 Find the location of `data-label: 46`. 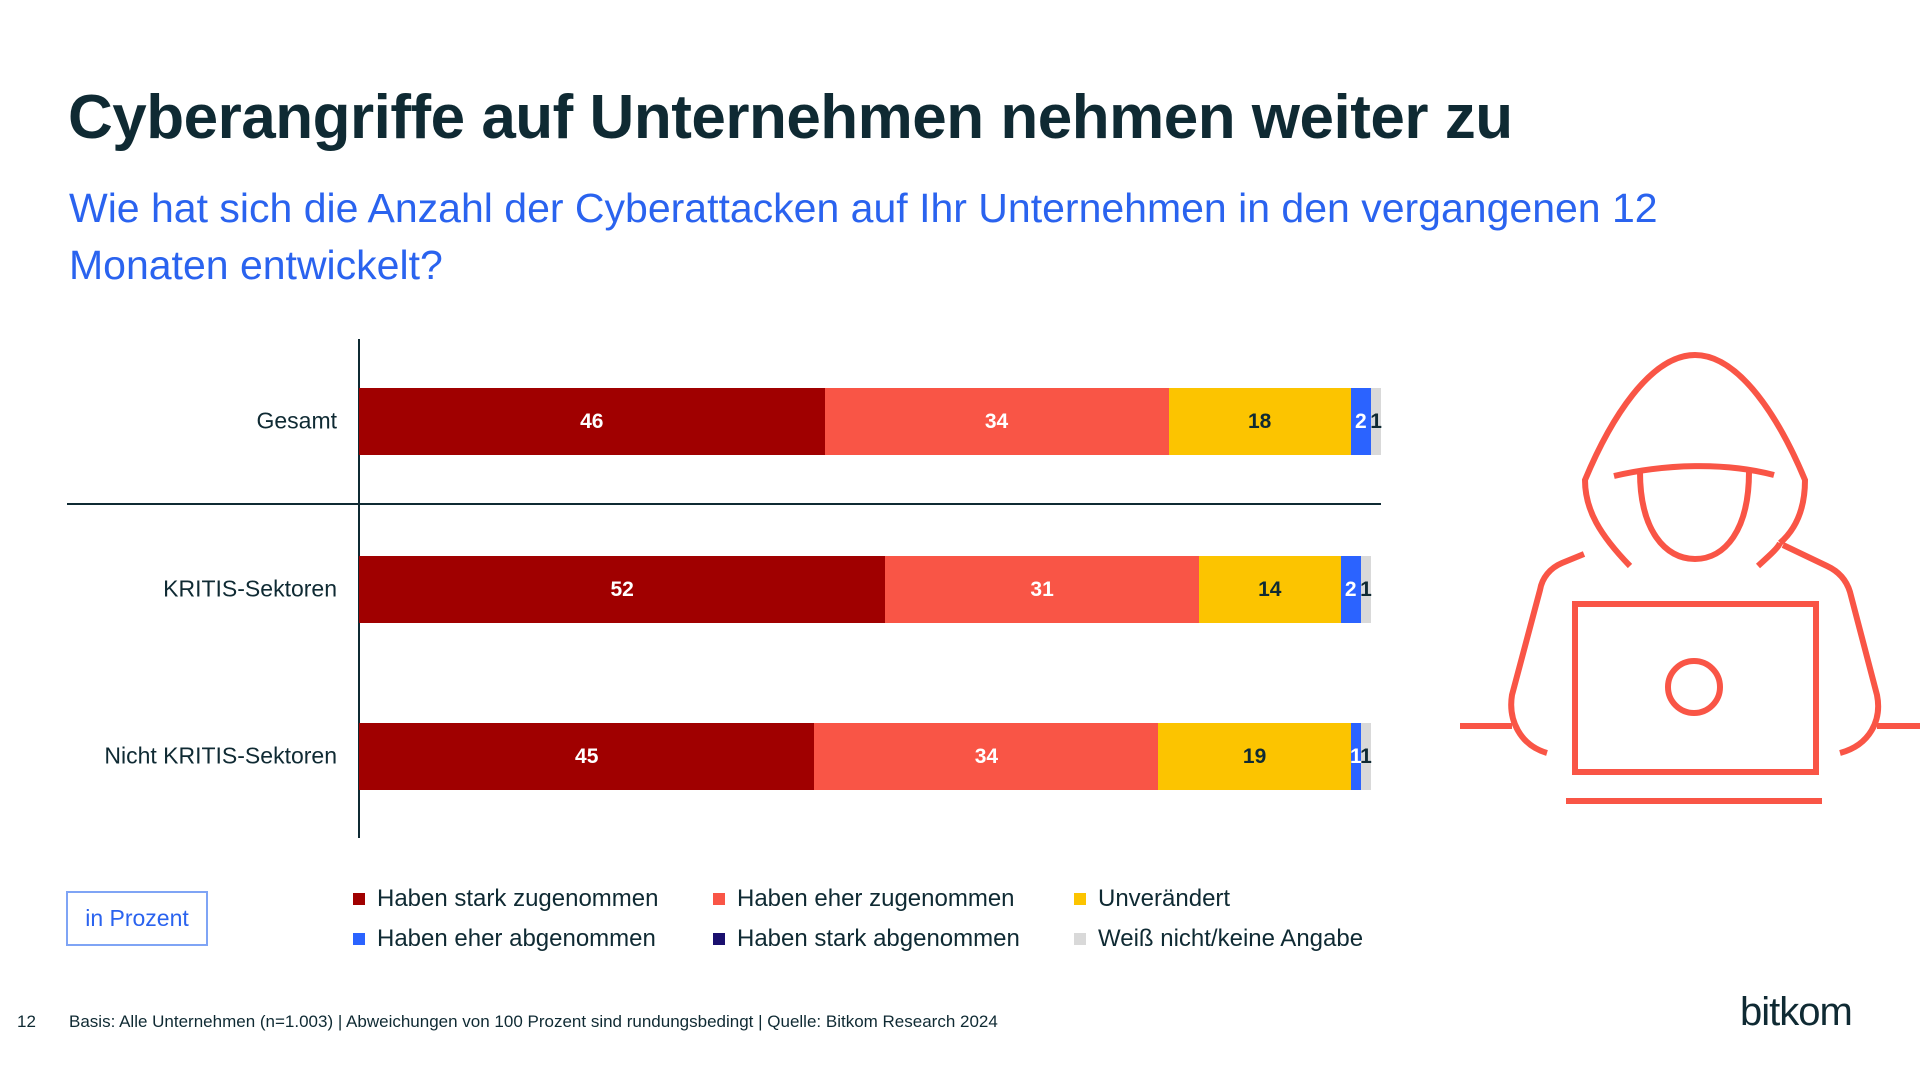

data-label: 46 is located at coordinates (592, 421).